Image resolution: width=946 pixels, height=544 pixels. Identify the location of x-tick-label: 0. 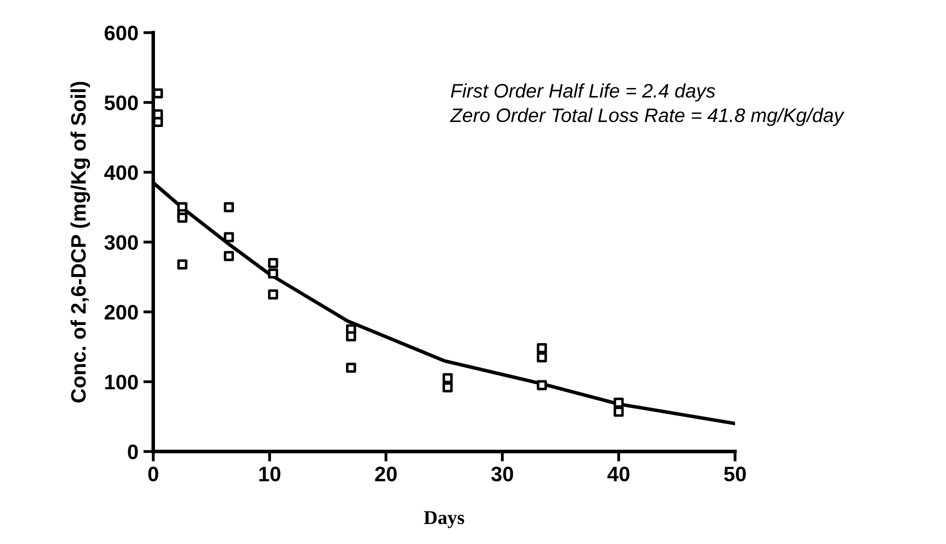
(153, 474).